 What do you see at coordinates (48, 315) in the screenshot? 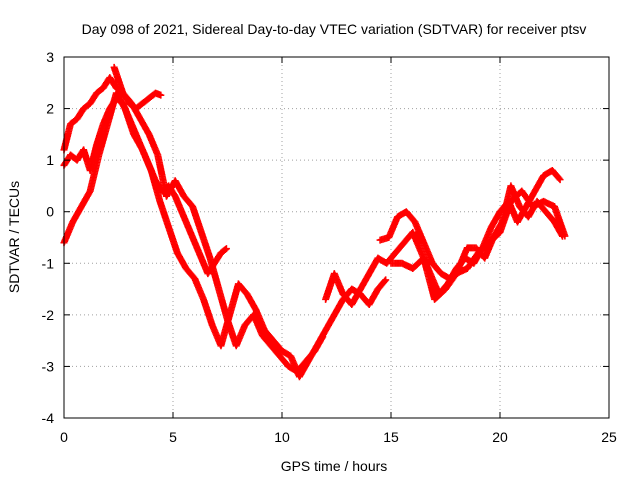
I see `y-tick-label: -2` at bounding box center [48, 315].